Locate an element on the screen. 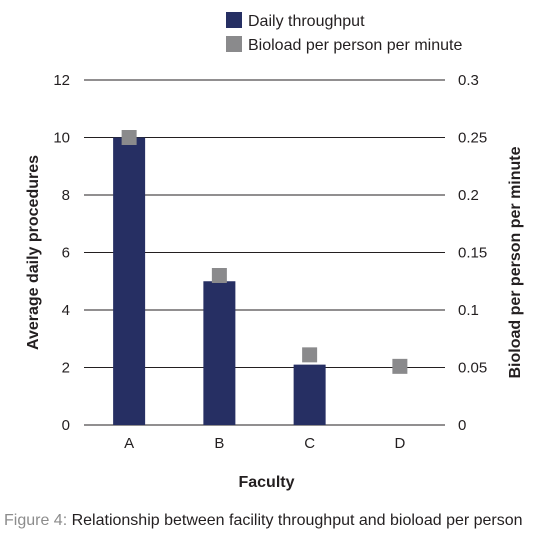  x-tick-label: D is located at coordinates (399, 443).